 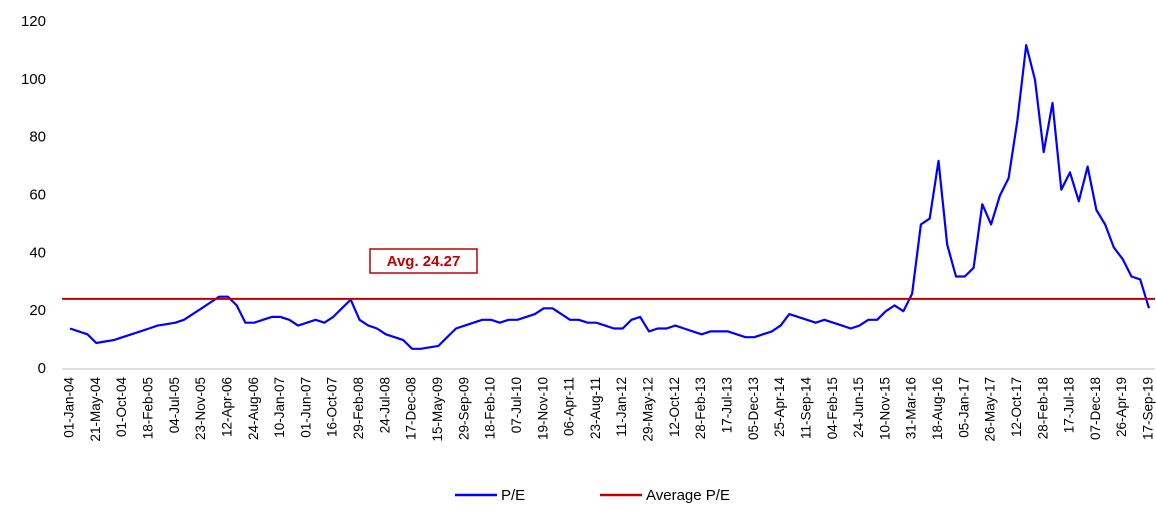 What do you see at coordinates (779, 407) in the screenshot?
I see `x-tick-label: 25-Apr-14` at bounding box center [779, 407].